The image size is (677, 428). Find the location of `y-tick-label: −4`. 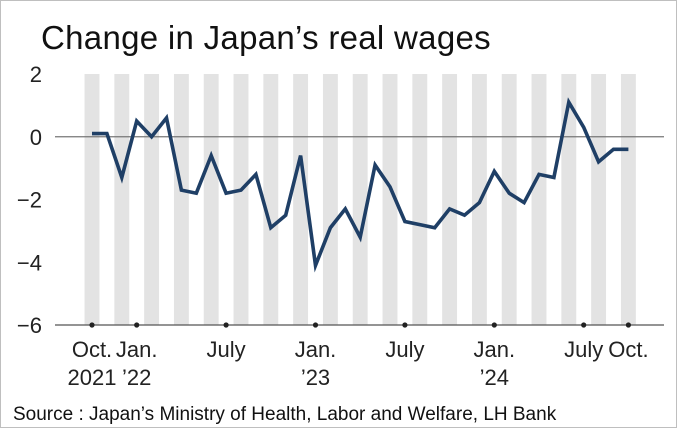

y-tick-label: −4 is located at coordinates (29, 262).